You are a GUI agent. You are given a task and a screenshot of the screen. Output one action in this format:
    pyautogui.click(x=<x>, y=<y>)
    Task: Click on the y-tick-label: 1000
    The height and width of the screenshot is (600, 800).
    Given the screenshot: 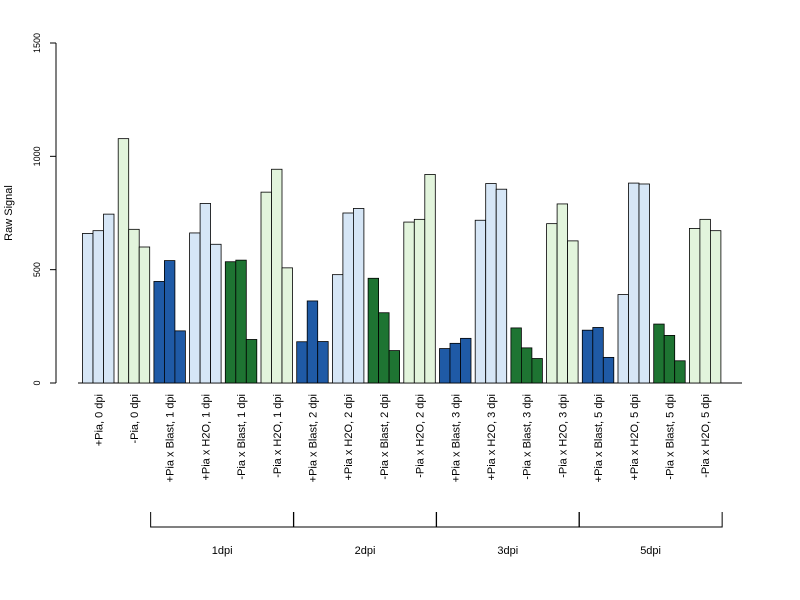 What is the action you would take?
    pyautogui.click(x=37, y=156)
    